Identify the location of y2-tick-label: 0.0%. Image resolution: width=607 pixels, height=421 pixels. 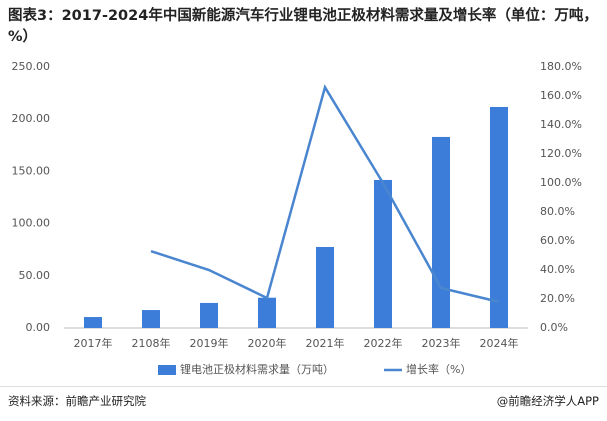
(554, 327).